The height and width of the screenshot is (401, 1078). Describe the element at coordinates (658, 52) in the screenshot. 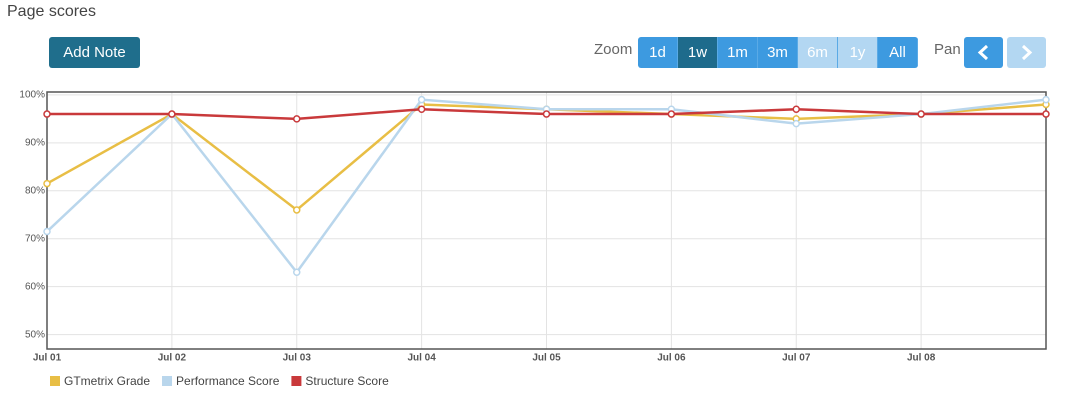

I see `zoom-button: 1d` at that location.